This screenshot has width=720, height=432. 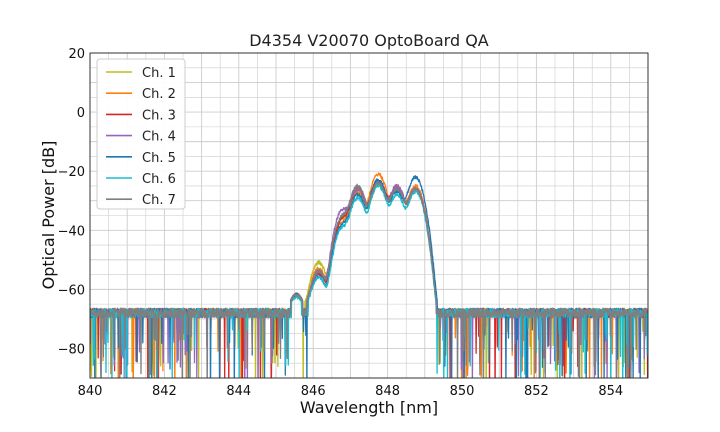 I want to click on x-tick-label: 852, so click(x=536, y=391).